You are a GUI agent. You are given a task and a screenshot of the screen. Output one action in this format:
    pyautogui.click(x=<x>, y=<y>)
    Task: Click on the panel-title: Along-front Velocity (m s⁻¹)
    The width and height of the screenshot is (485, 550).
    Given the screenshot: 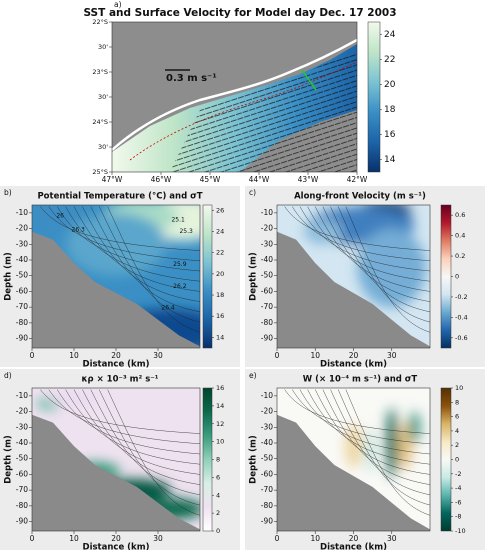 What is the action you would take?
    pyautogui.click(x=360, y=197)
    